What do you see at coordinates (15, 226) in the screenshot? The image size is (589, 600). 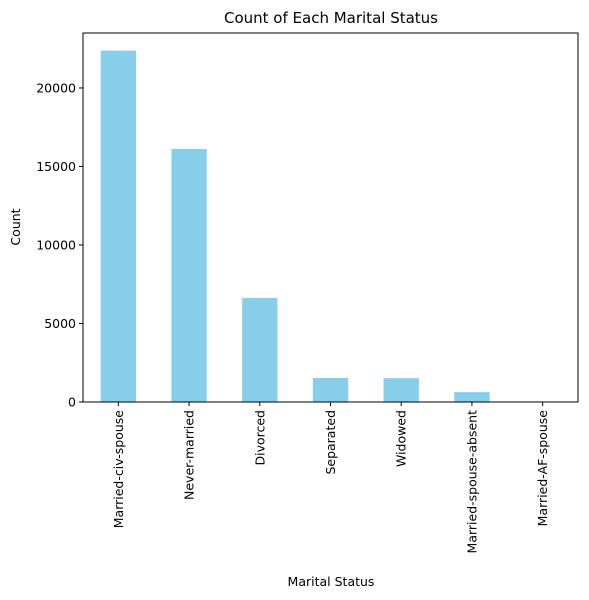 I see `y-axis-label: Count` at bounding box center [15, 226].